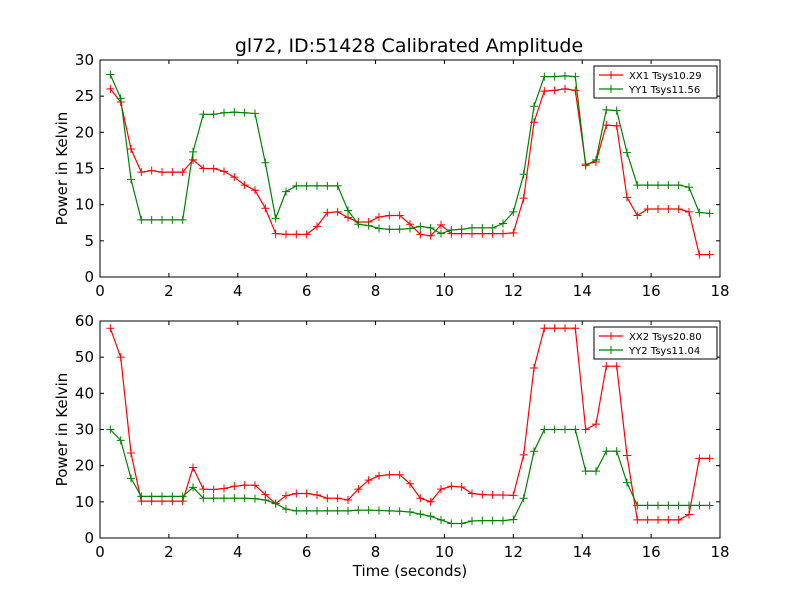  What do you see at coordinates (169, 291) in the screenshot?
I see `x-tick-label: 2` at bounding box center [169, 291].